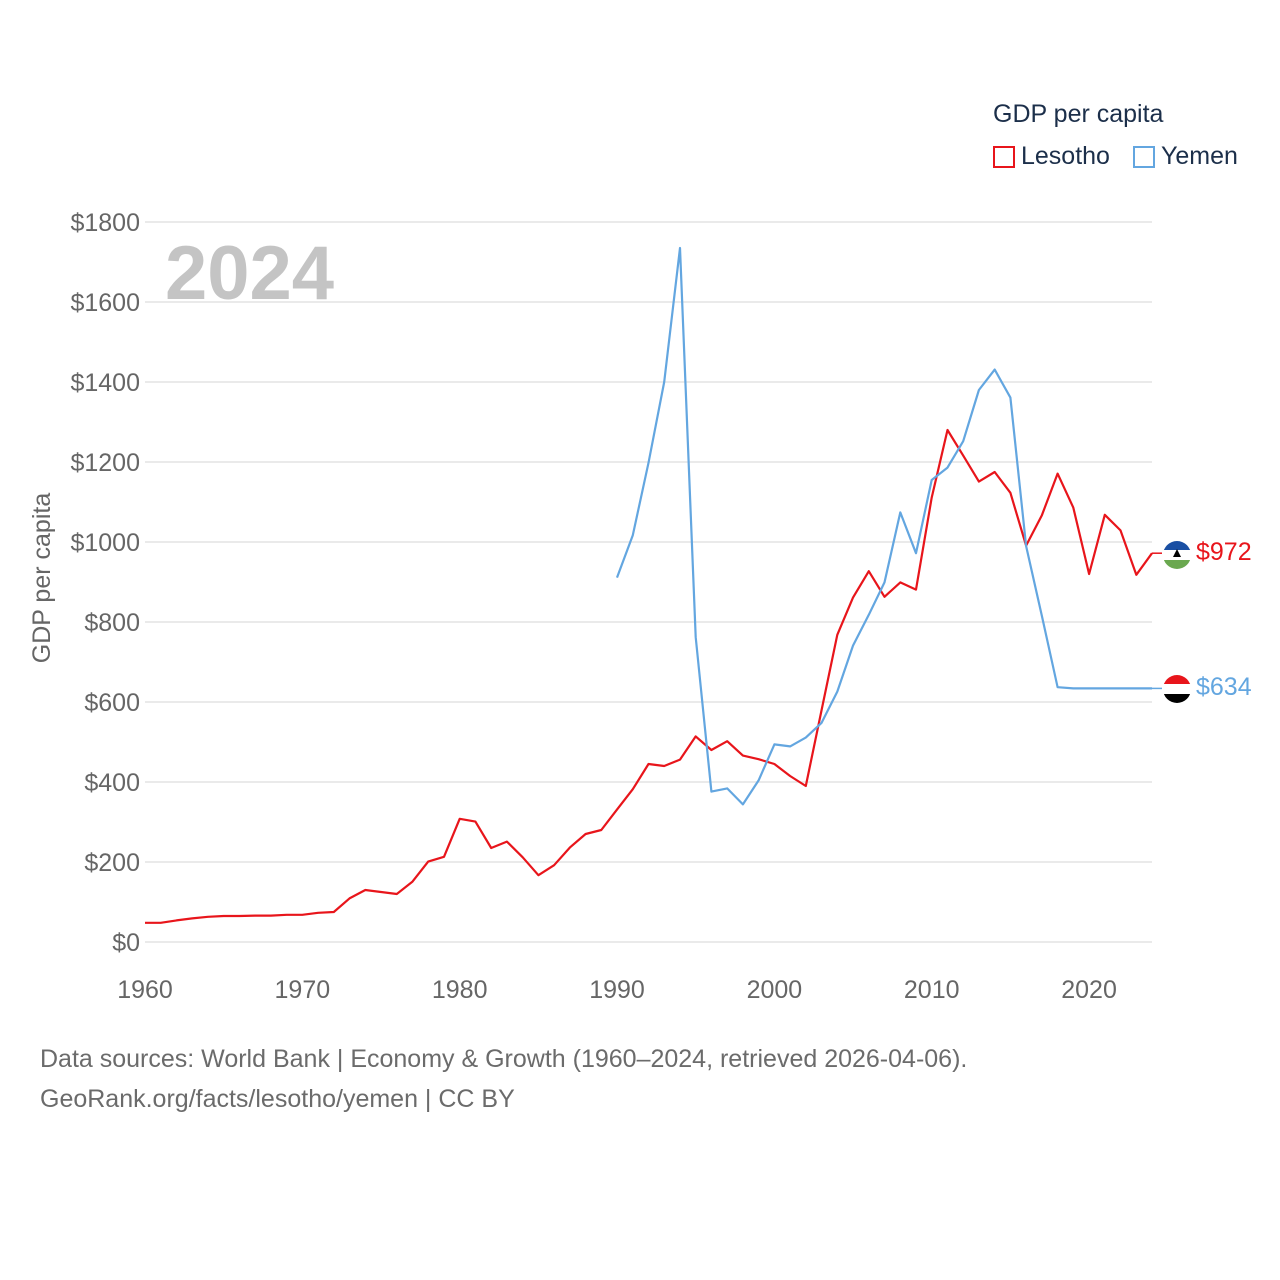 Image resolution: width=1280 pixels, height=1280 pixels. What do you see at coordinates (1089, 990) in the screenshot?
I see `x-tick-label: 2020` at bounding box center [1089, 990].